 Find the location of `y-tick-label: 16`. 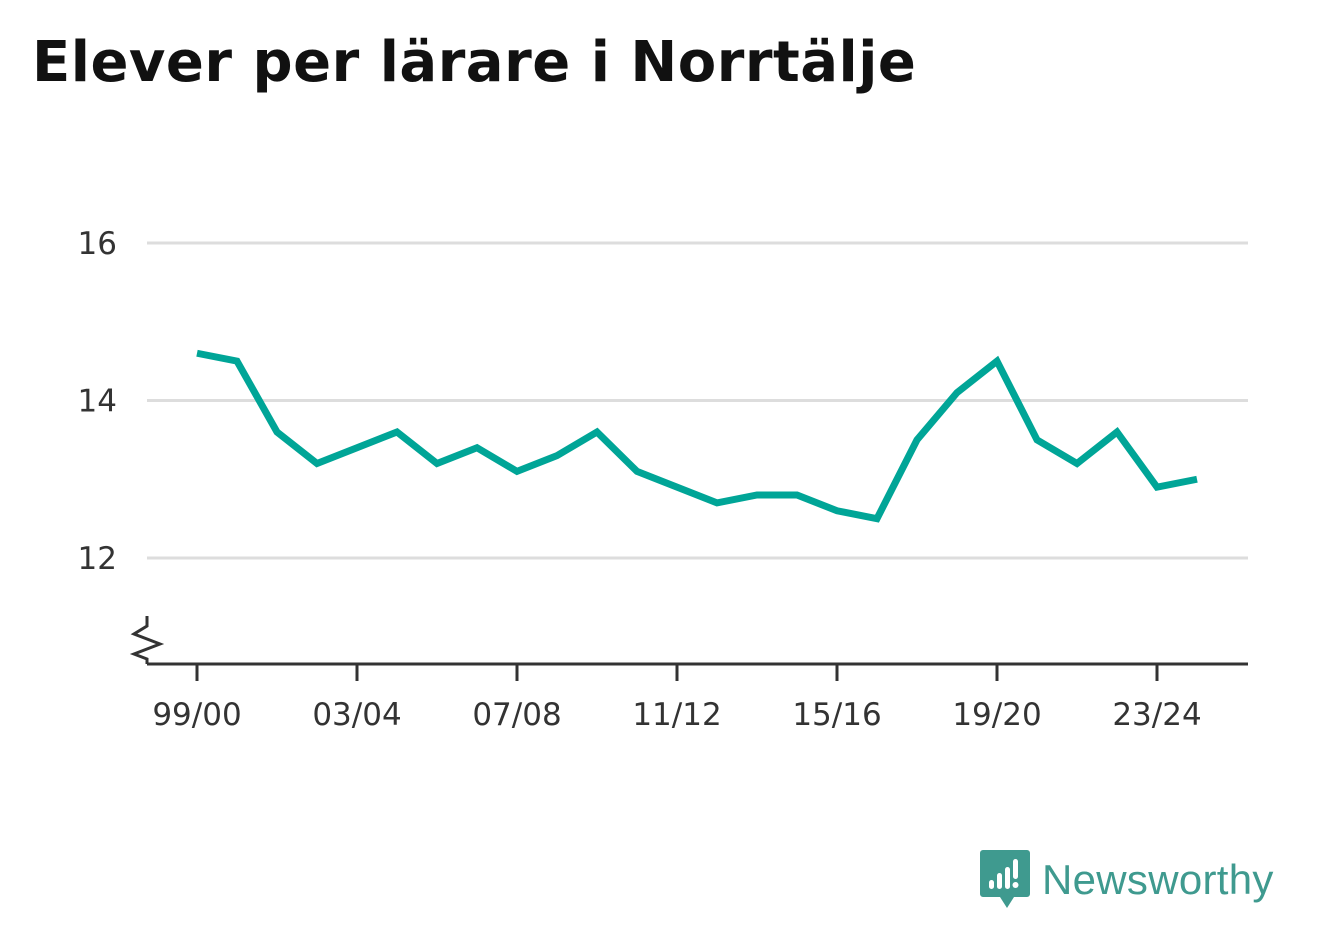

y-tick-label: 16 is located at coordinates (97, 244).